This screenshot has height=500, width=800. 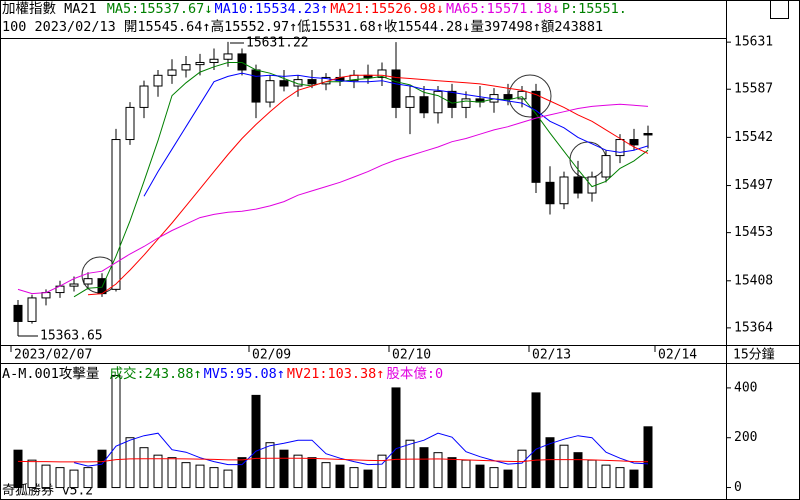 I want to click on volume-title: A-M.001攻擊量, so click(x=51, y=374).